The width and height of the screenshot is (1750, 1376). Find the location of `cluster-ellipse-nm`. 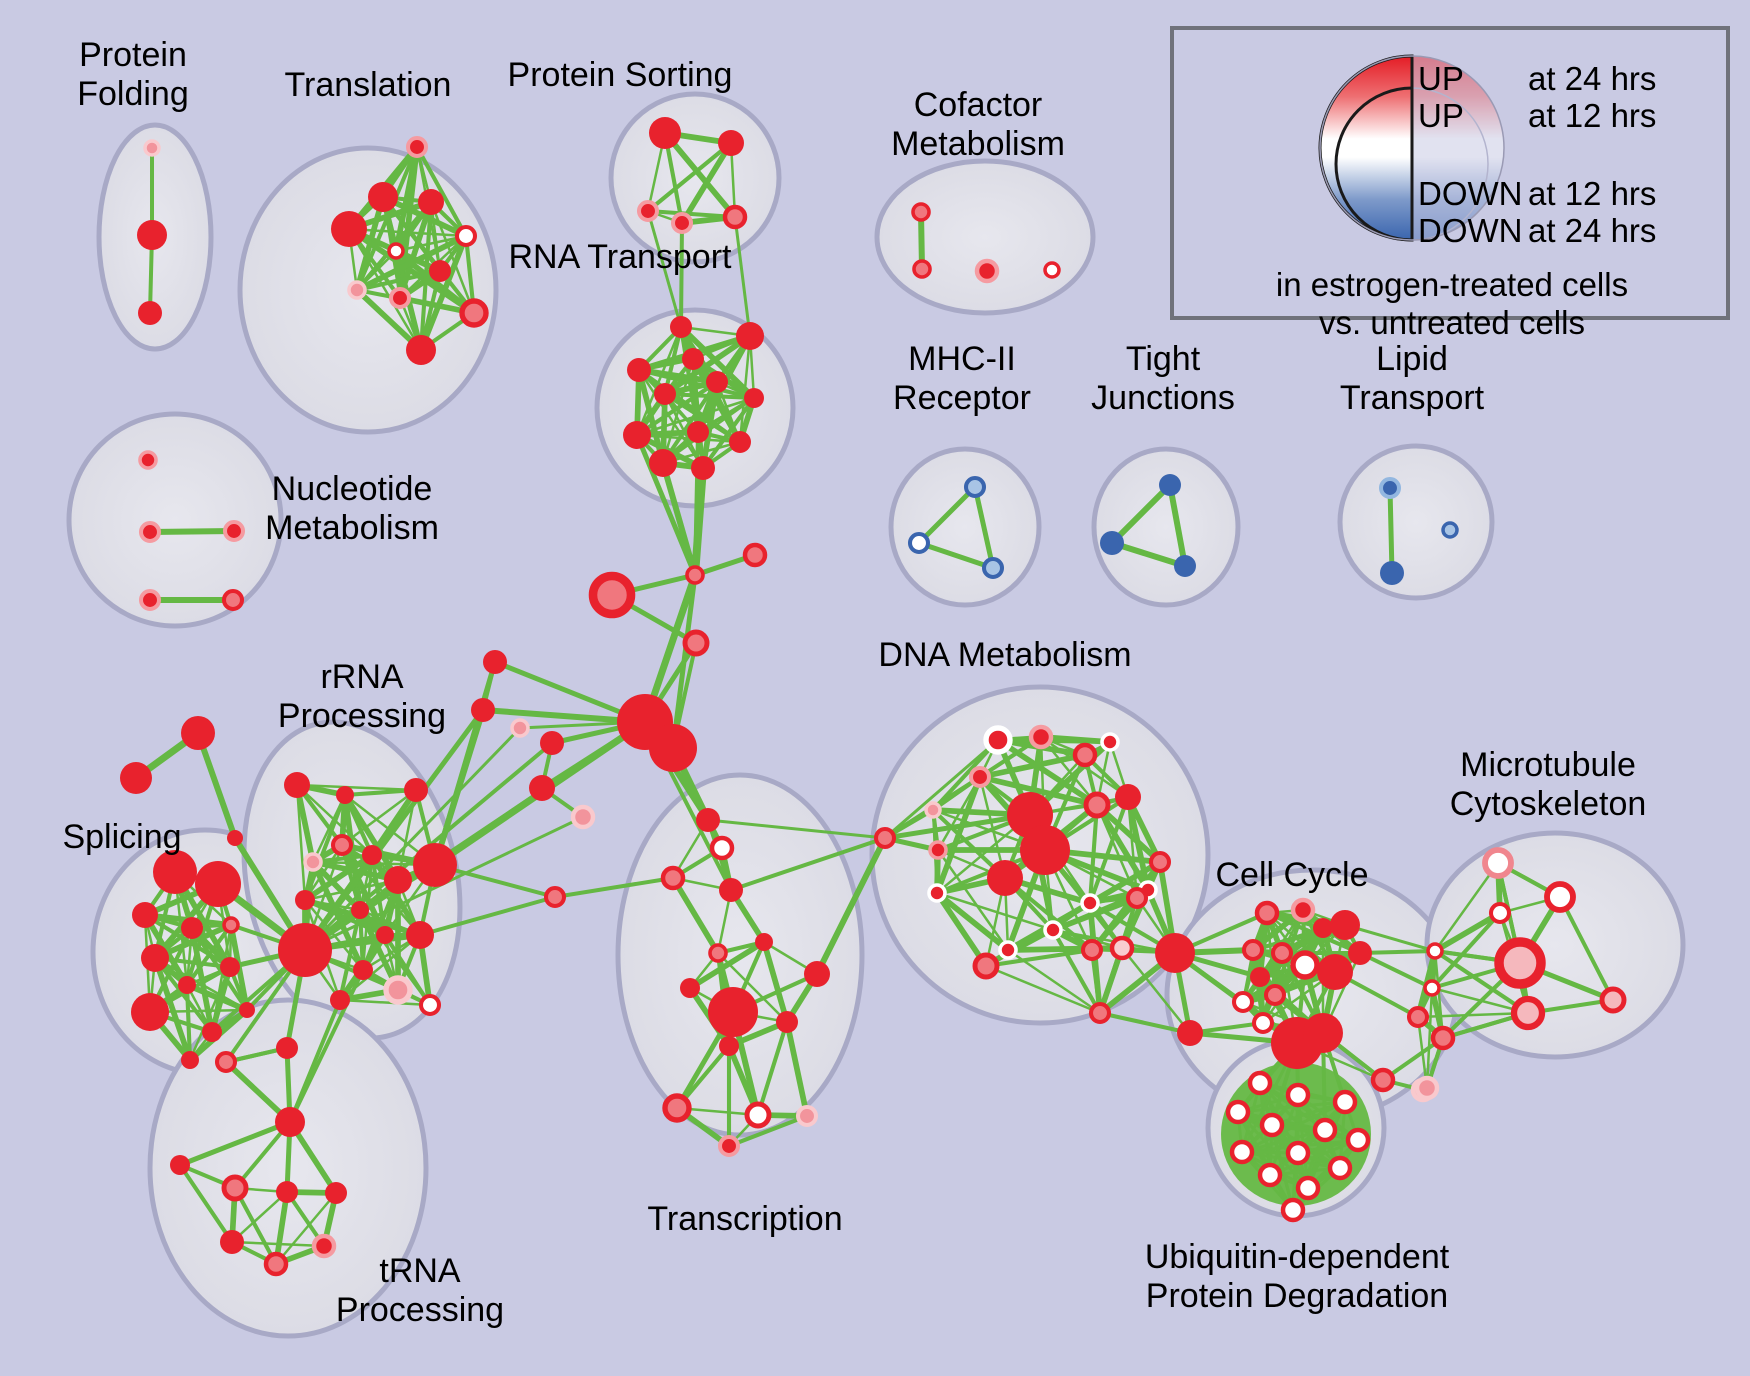

cluster-ellipse-nm is located at coordinates (175, 520).